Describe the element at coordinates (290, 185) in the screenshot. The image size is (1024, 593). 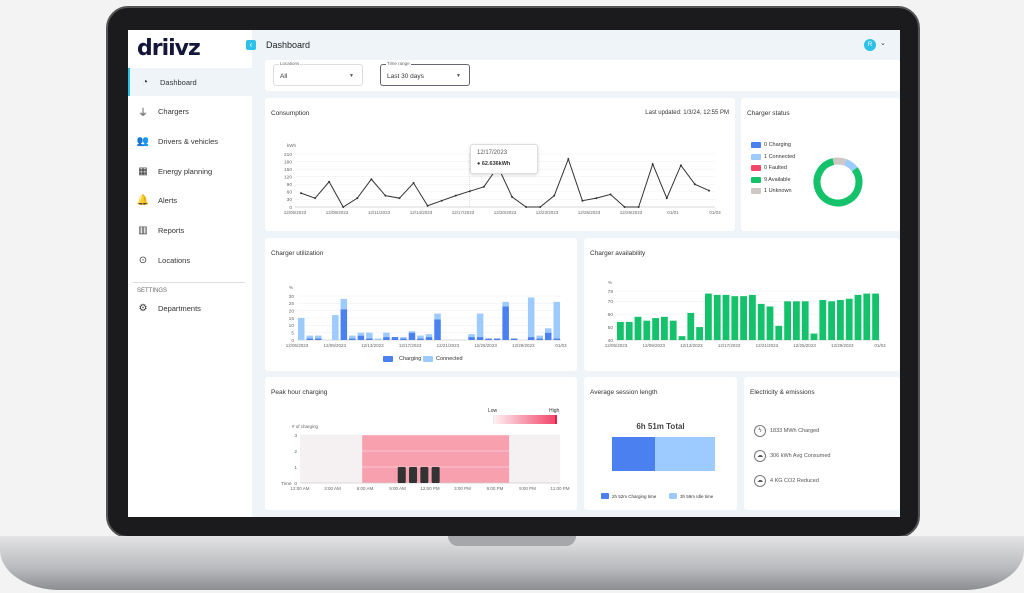
I see `y-tick-label: 90` at that location.